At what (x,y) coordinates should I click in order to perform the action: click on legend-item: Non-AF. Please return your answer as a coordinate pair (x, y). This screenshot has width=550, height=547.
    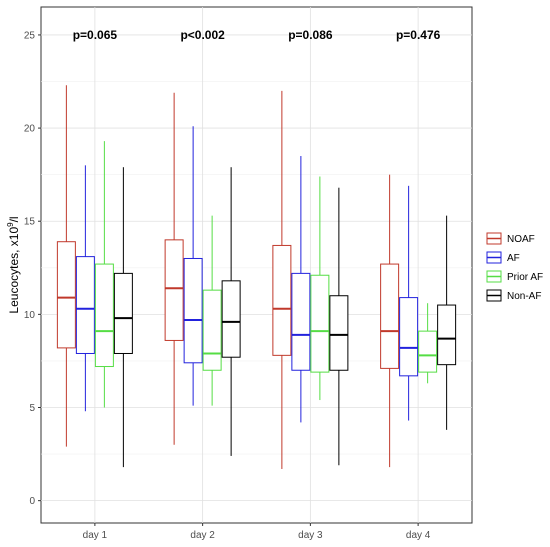
    Looking at the image, I should click on (513, 295).